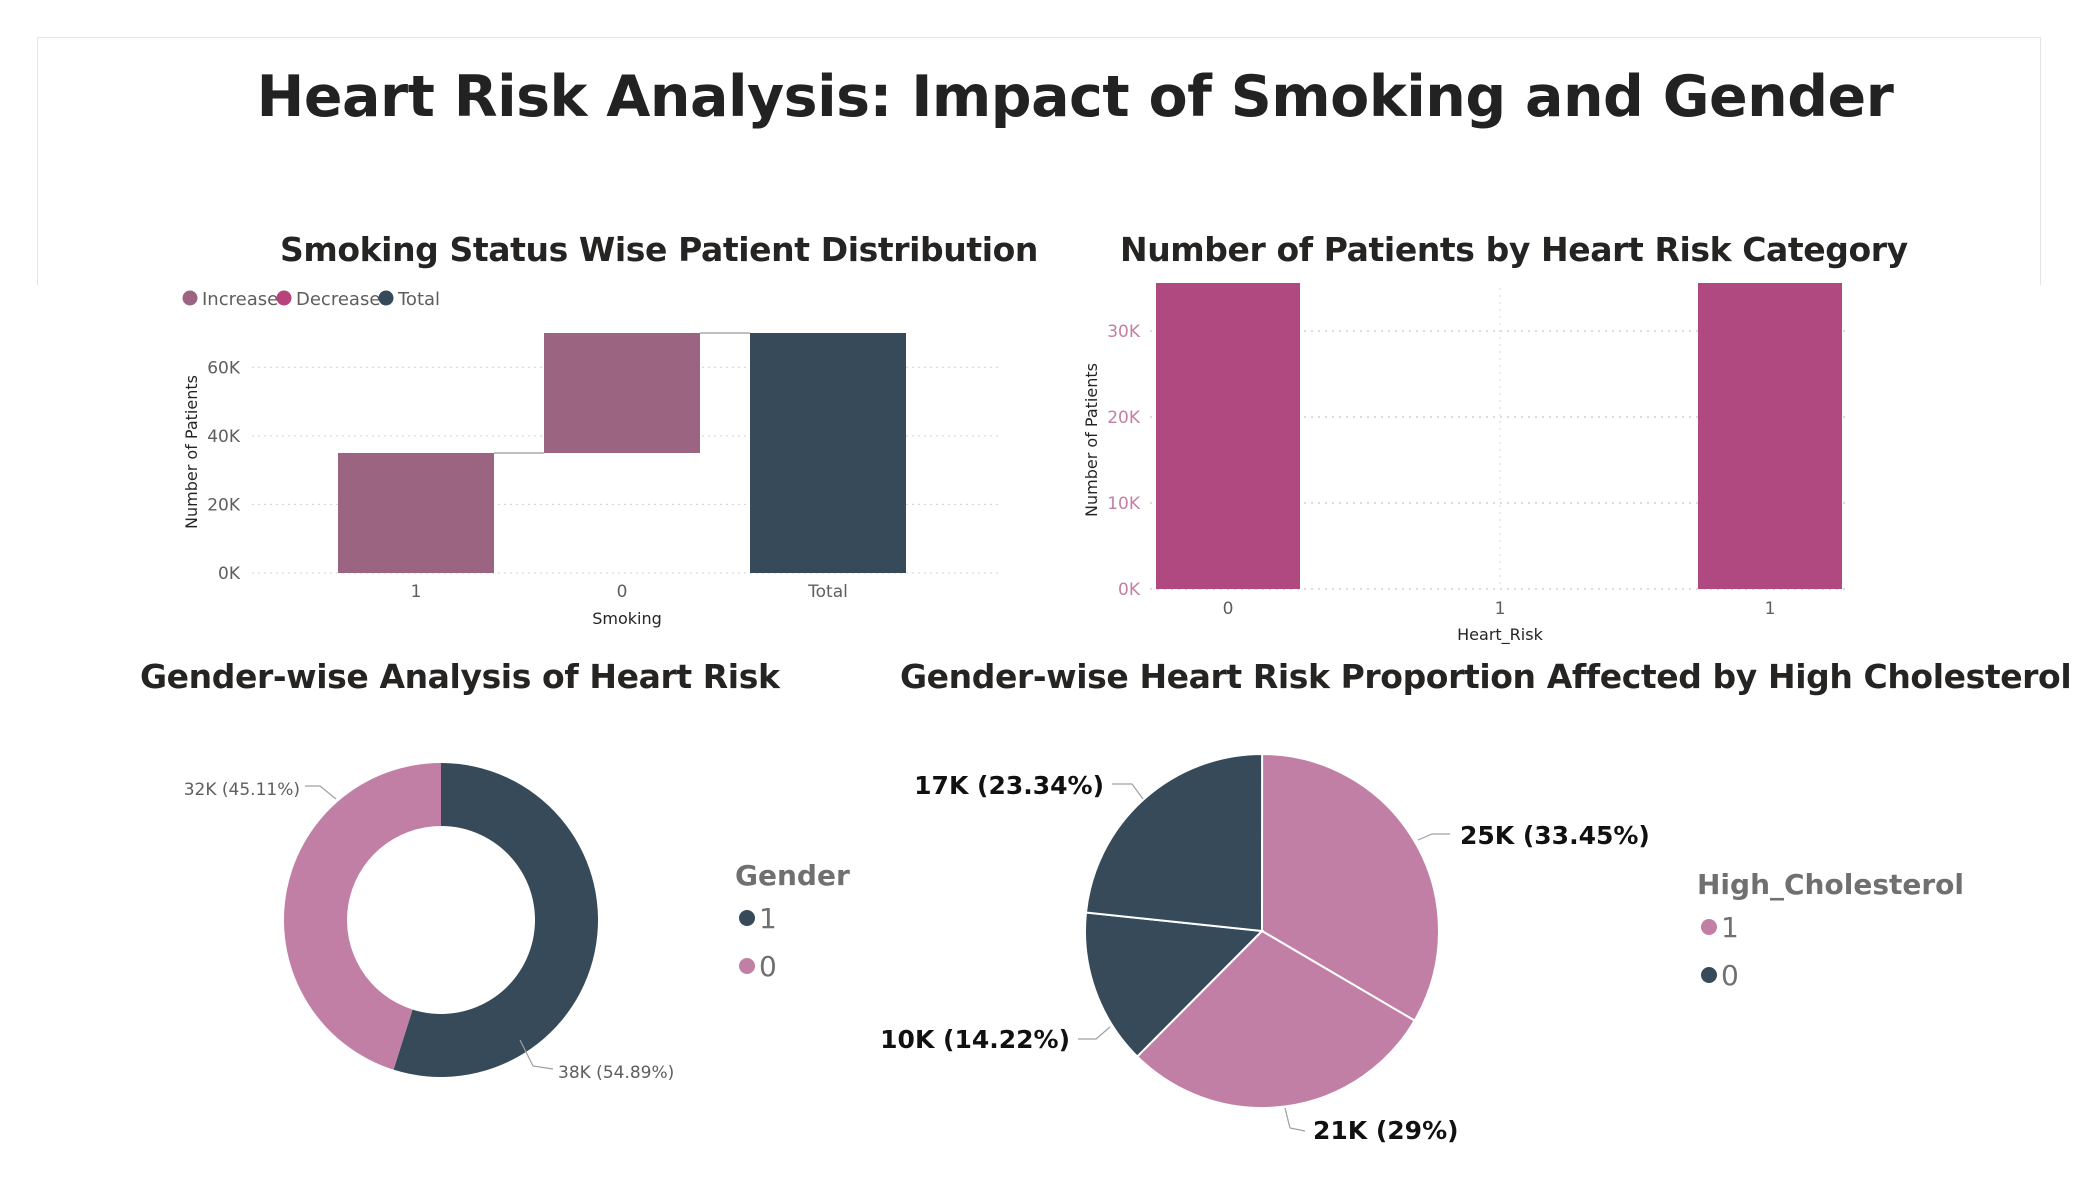  Describe the element at coordinates (1386, 1130) in the screenshot. I see `data-label: 21K (29%)` at that location.